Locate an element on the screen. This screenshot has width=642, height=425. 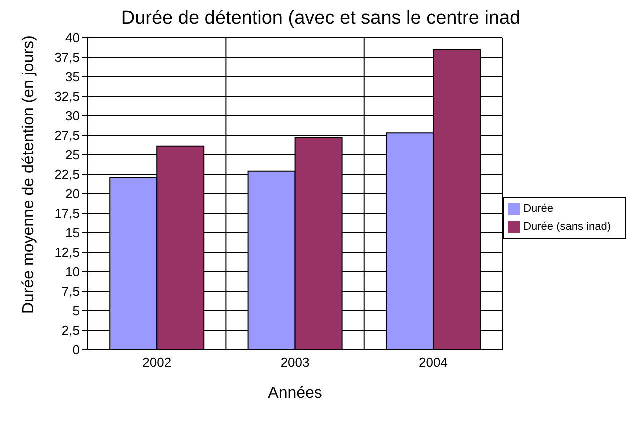
y-tick-label: 32,5 is located at coordinates (67, 96).